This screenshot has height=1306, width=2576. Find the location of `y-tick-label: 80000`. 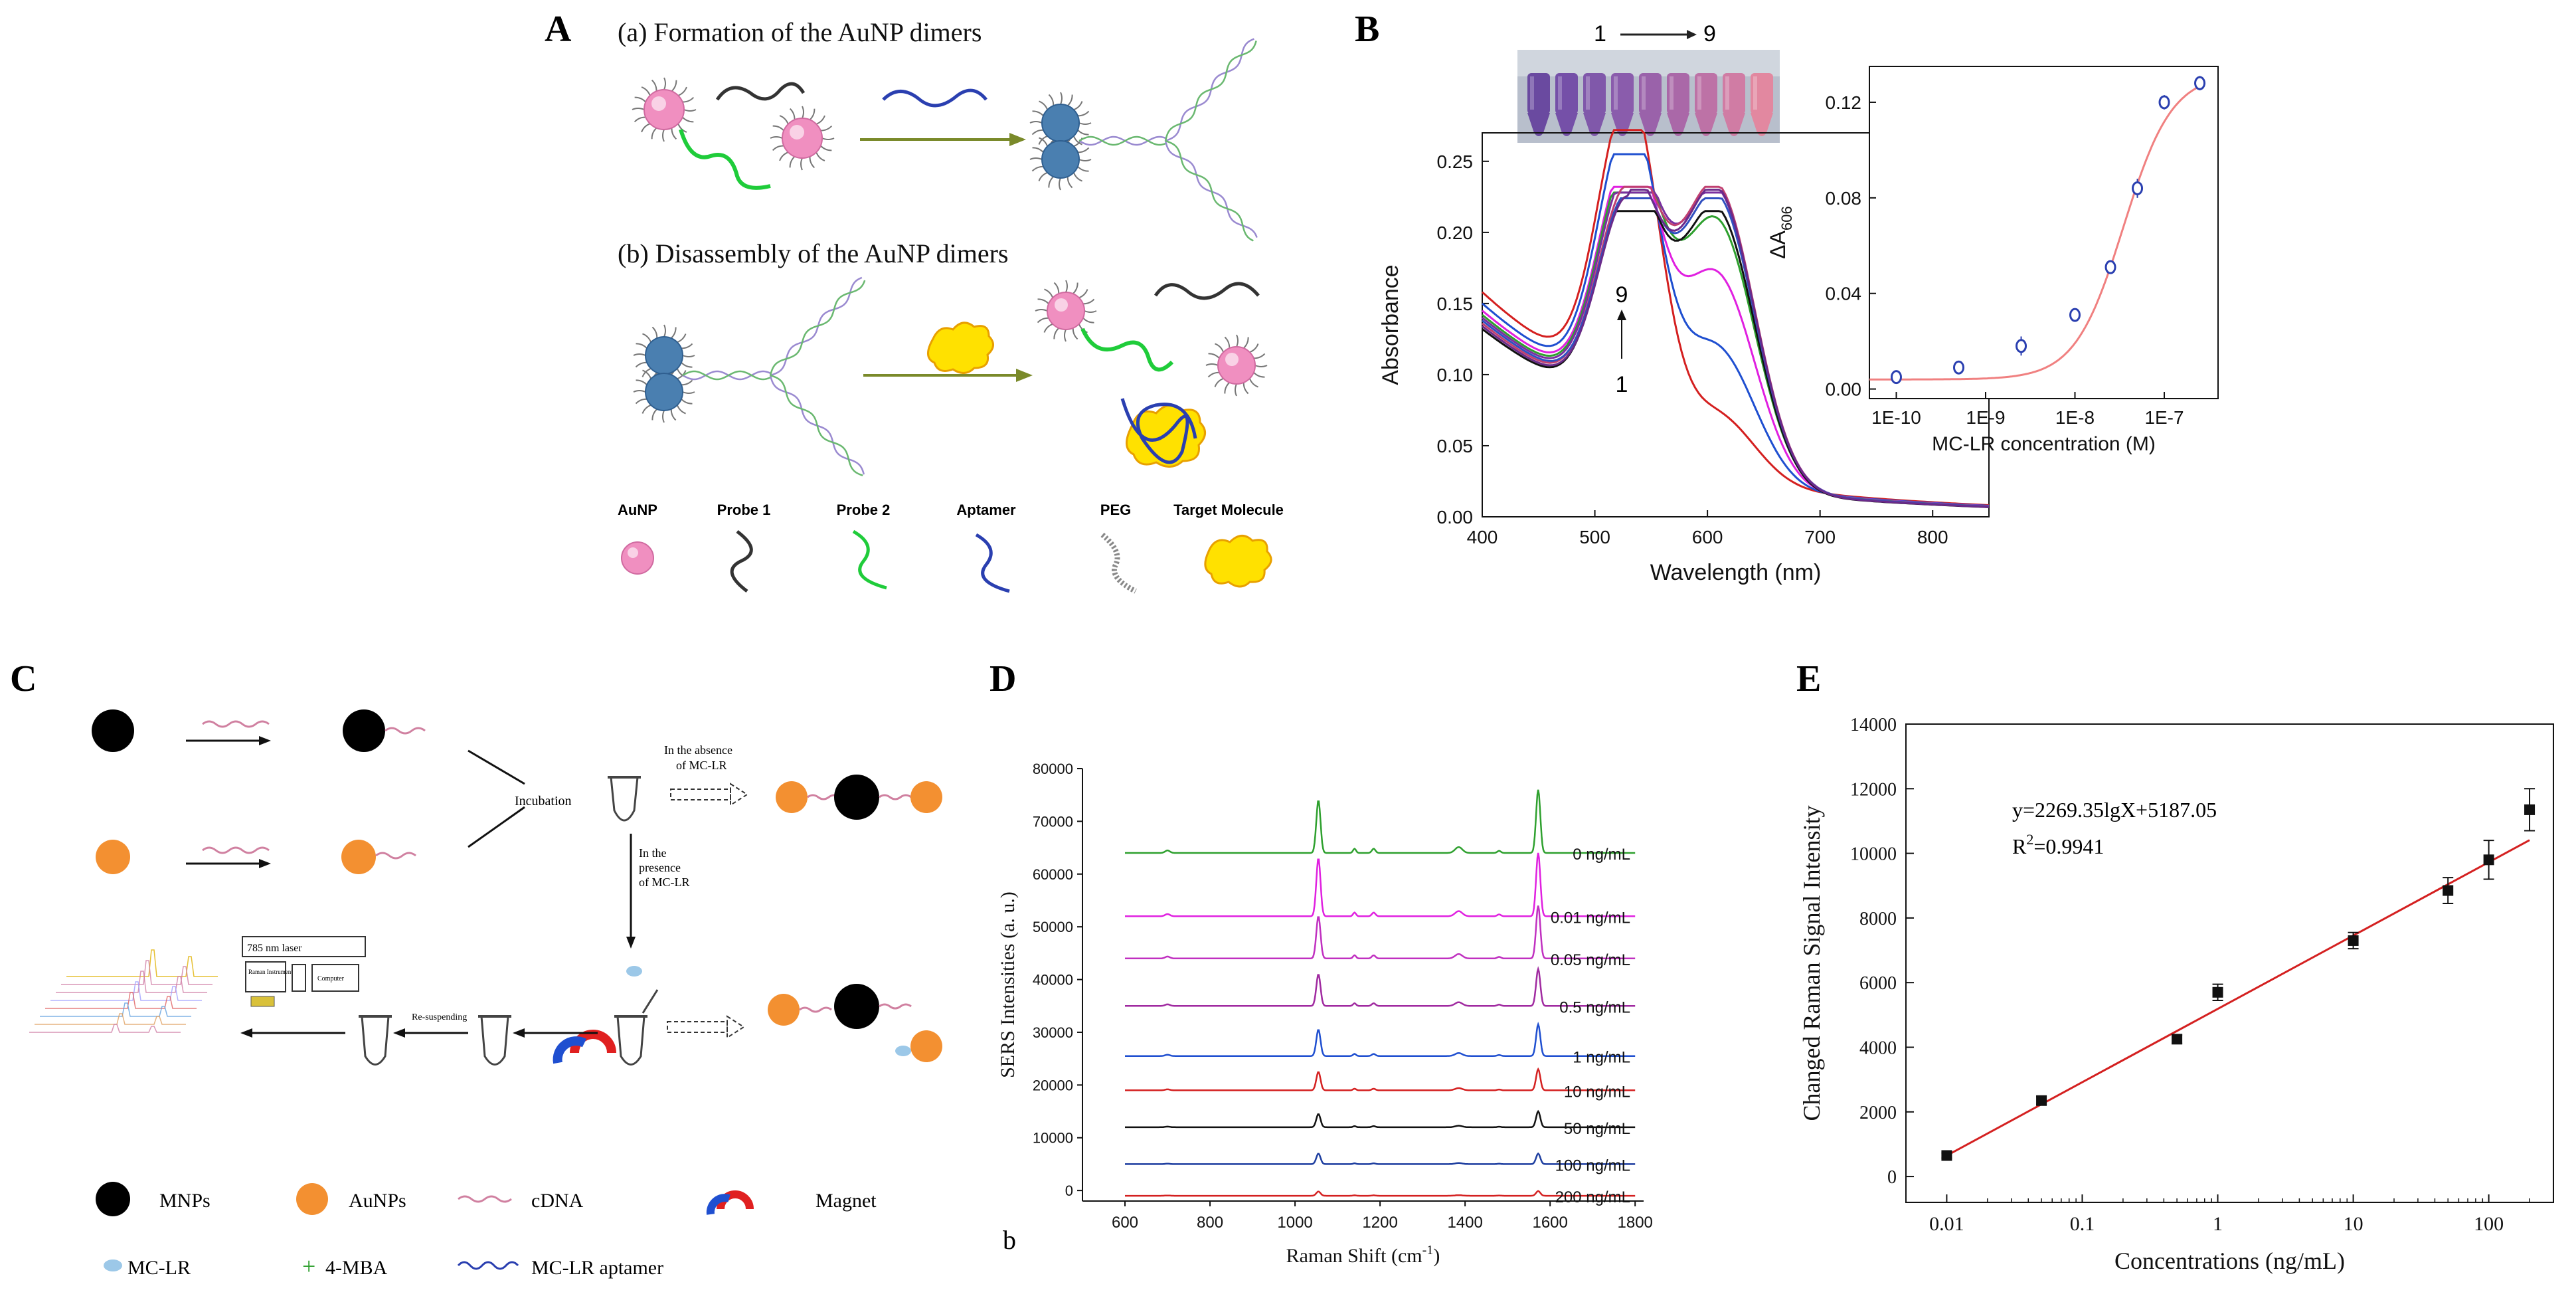

y-tick-label: 80000 is located at coordinates (1053, 769).